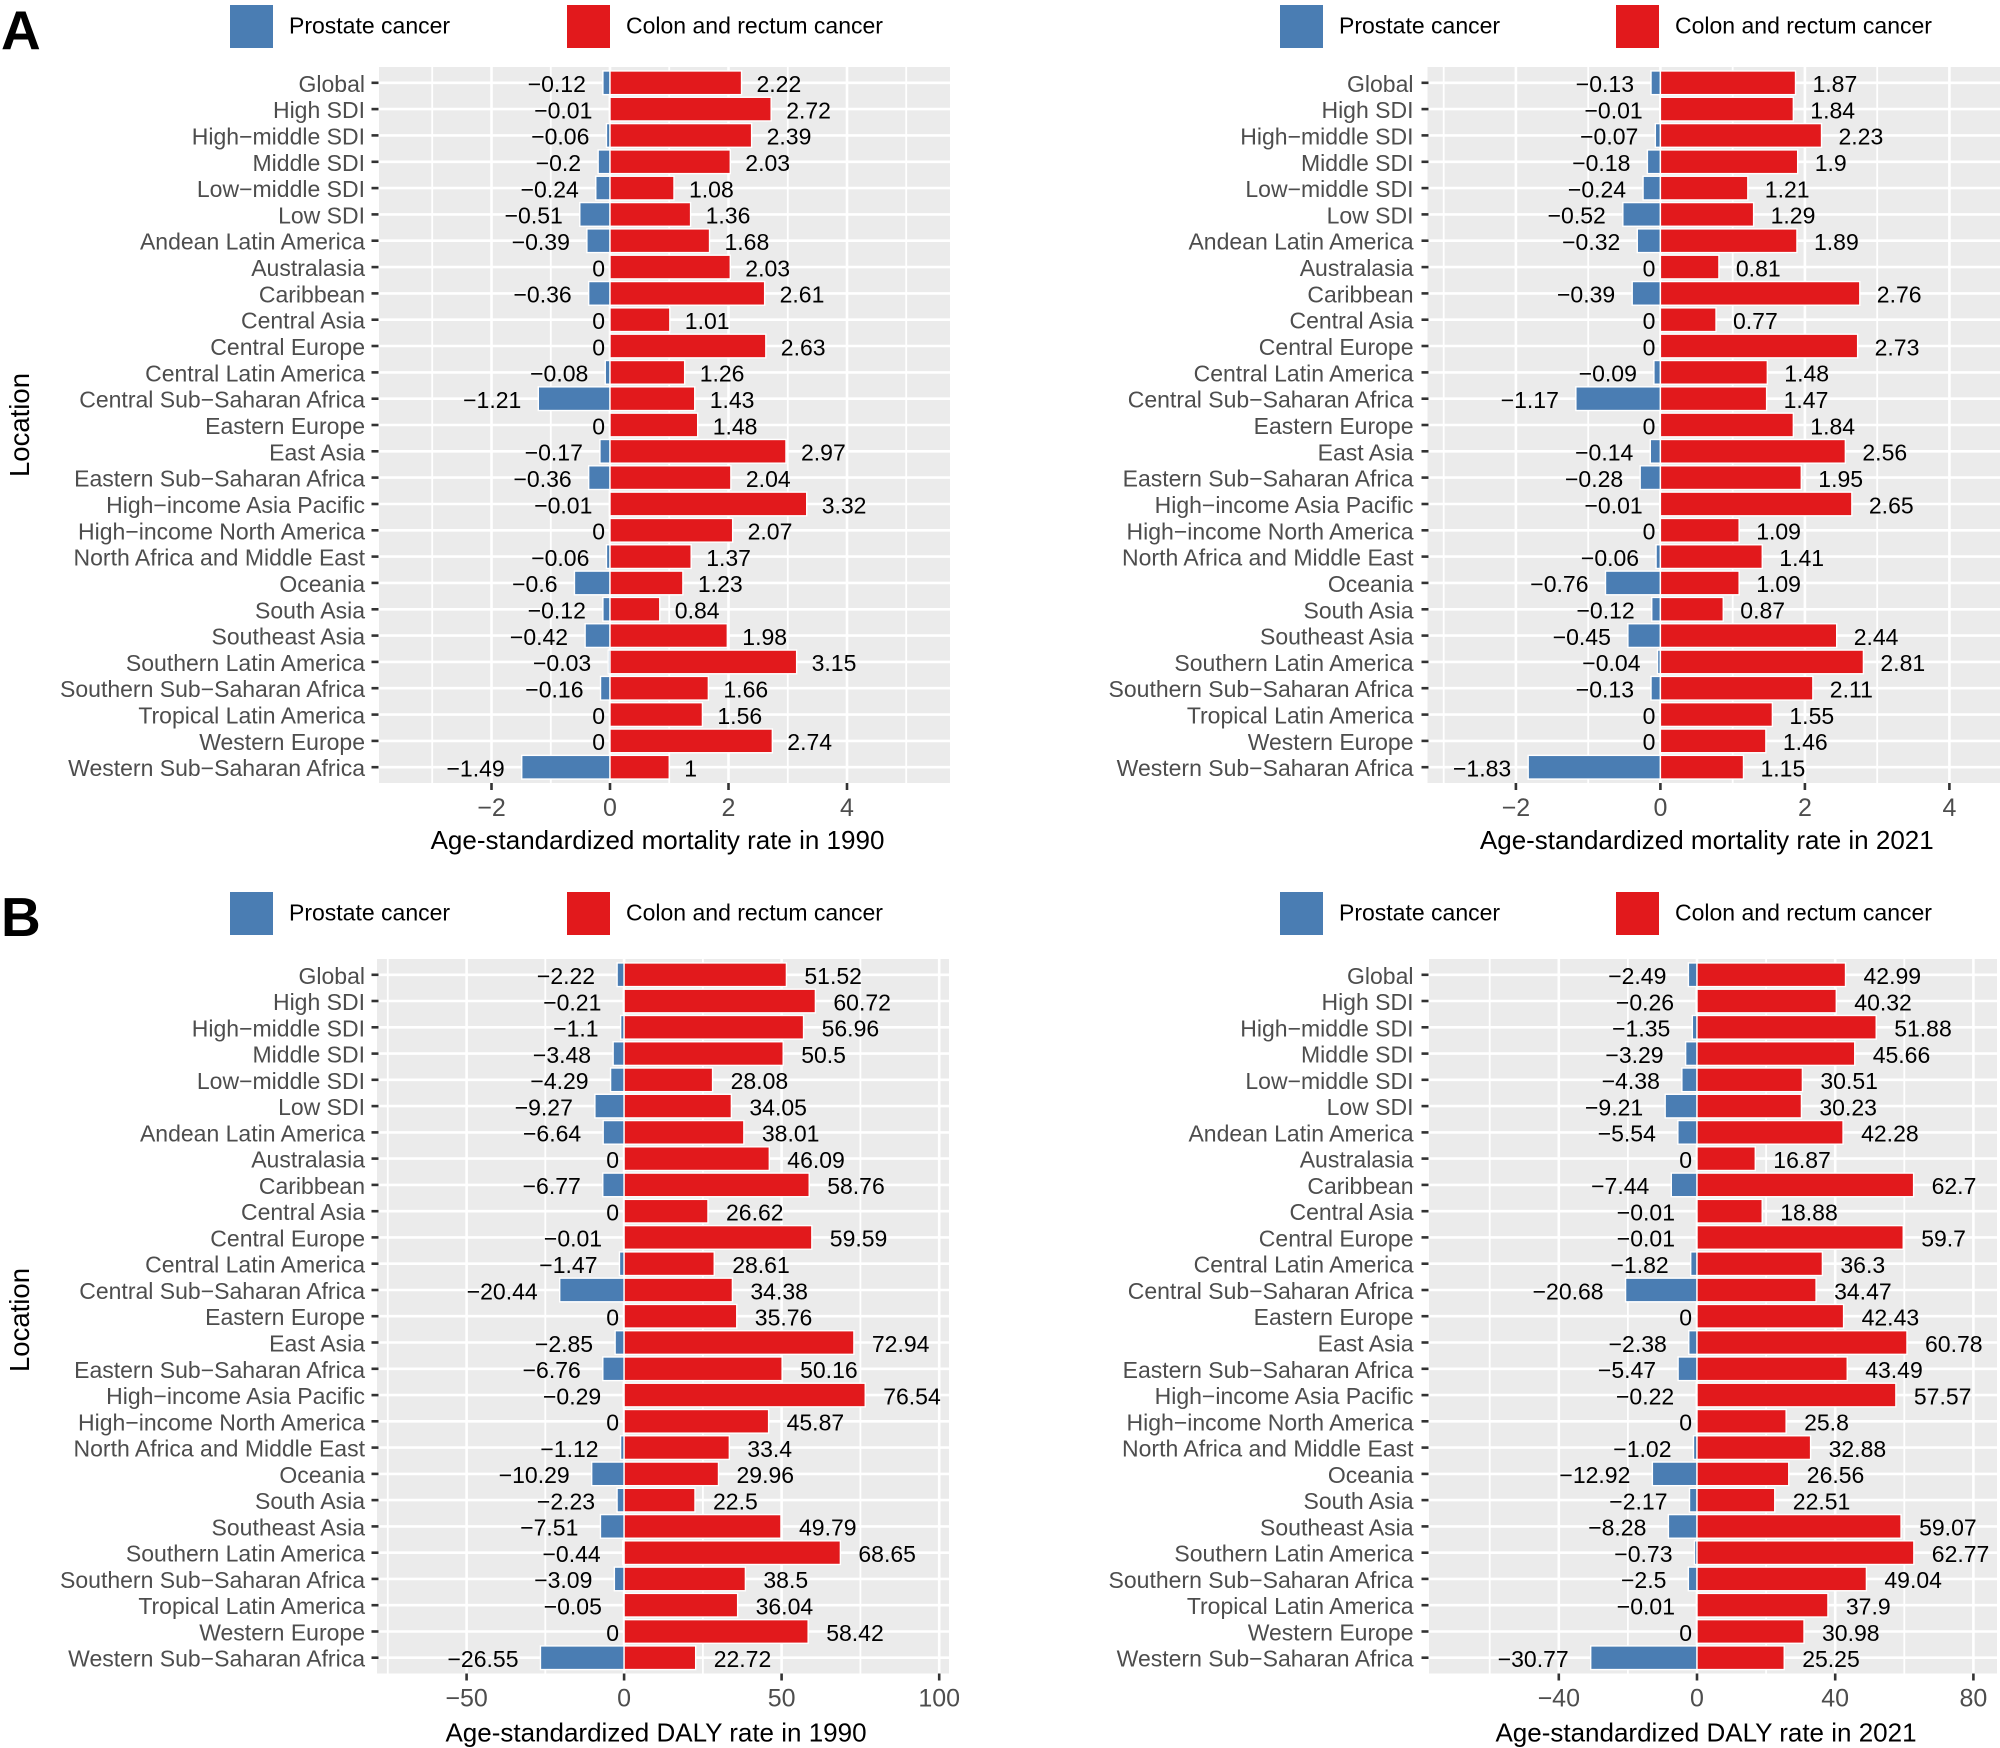 The width and height of the screenshot is (2000, 1748). What do you see at coordinates (491, 808) in the screenshot?
I see `svg-text: −2` at bounding box center [491, 808].